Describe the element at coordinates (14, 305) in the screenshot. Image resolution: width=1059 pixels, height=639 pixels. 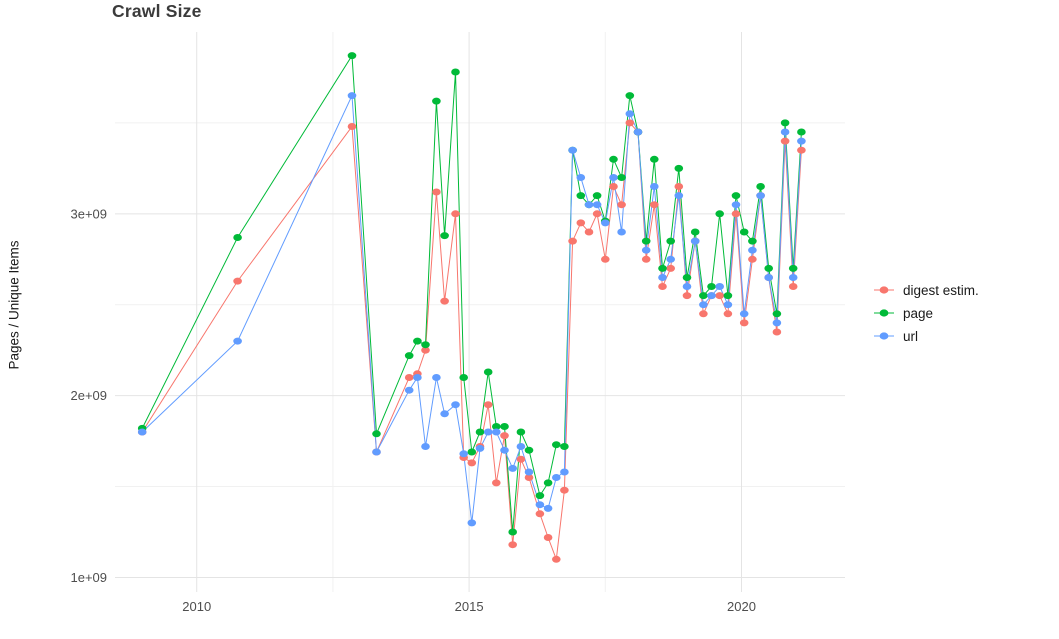
I see `y-axis-label: Pages / Unique Items` at that location.